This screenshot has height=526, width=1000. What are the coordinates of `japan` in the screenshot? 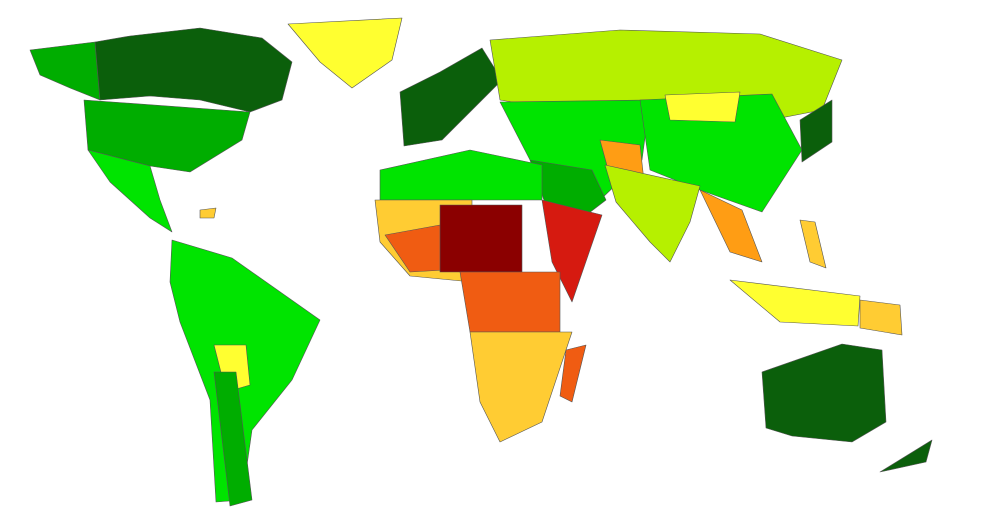 It's located at (816, 131).